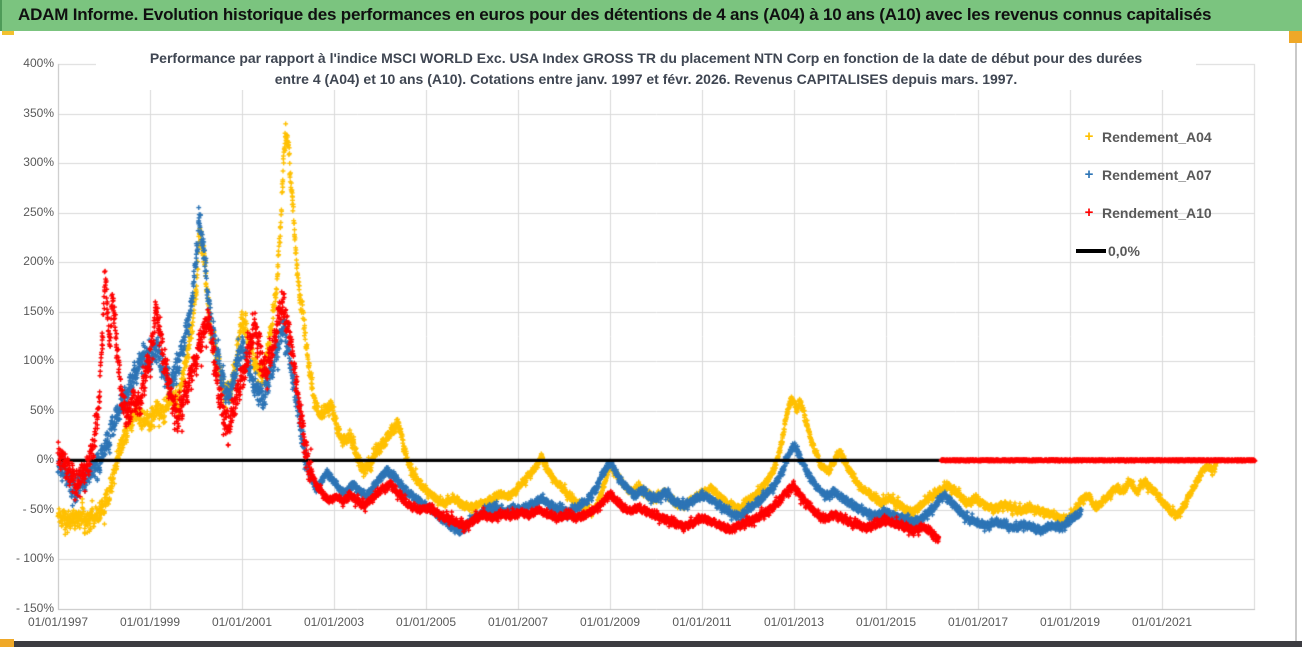 The height and width of the screenshot is (647, 1302). Describe the element at coordinates (1124, 251) in the screenshot. I see `legend-label: 0,0%` at that location.